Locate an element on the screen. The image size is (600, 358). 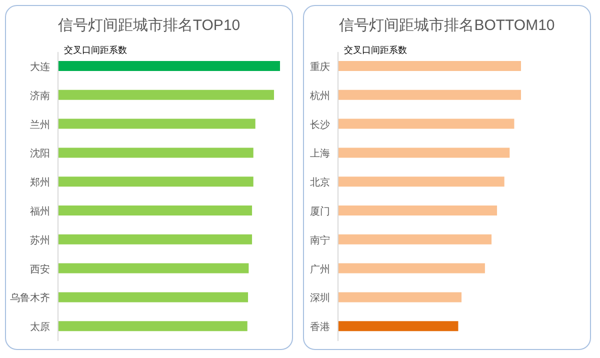
y-tick-label: 乌鲁木齐 is located at coordinates (30, 298).